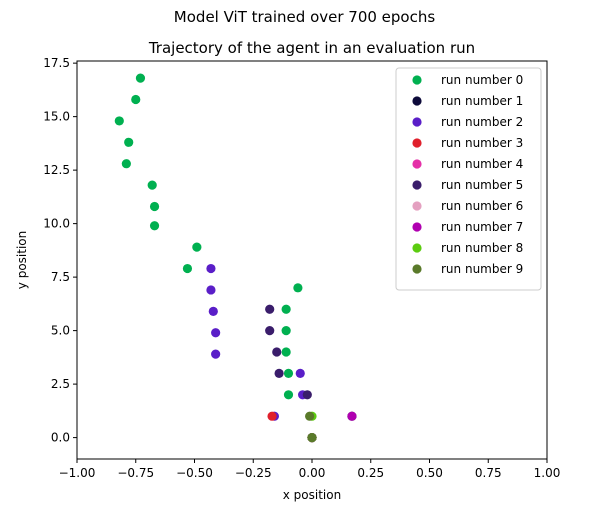  Describe the element at coordinates (482, 269) in the screenshot. I see `legend-label-run-9: run number 9` at that location.